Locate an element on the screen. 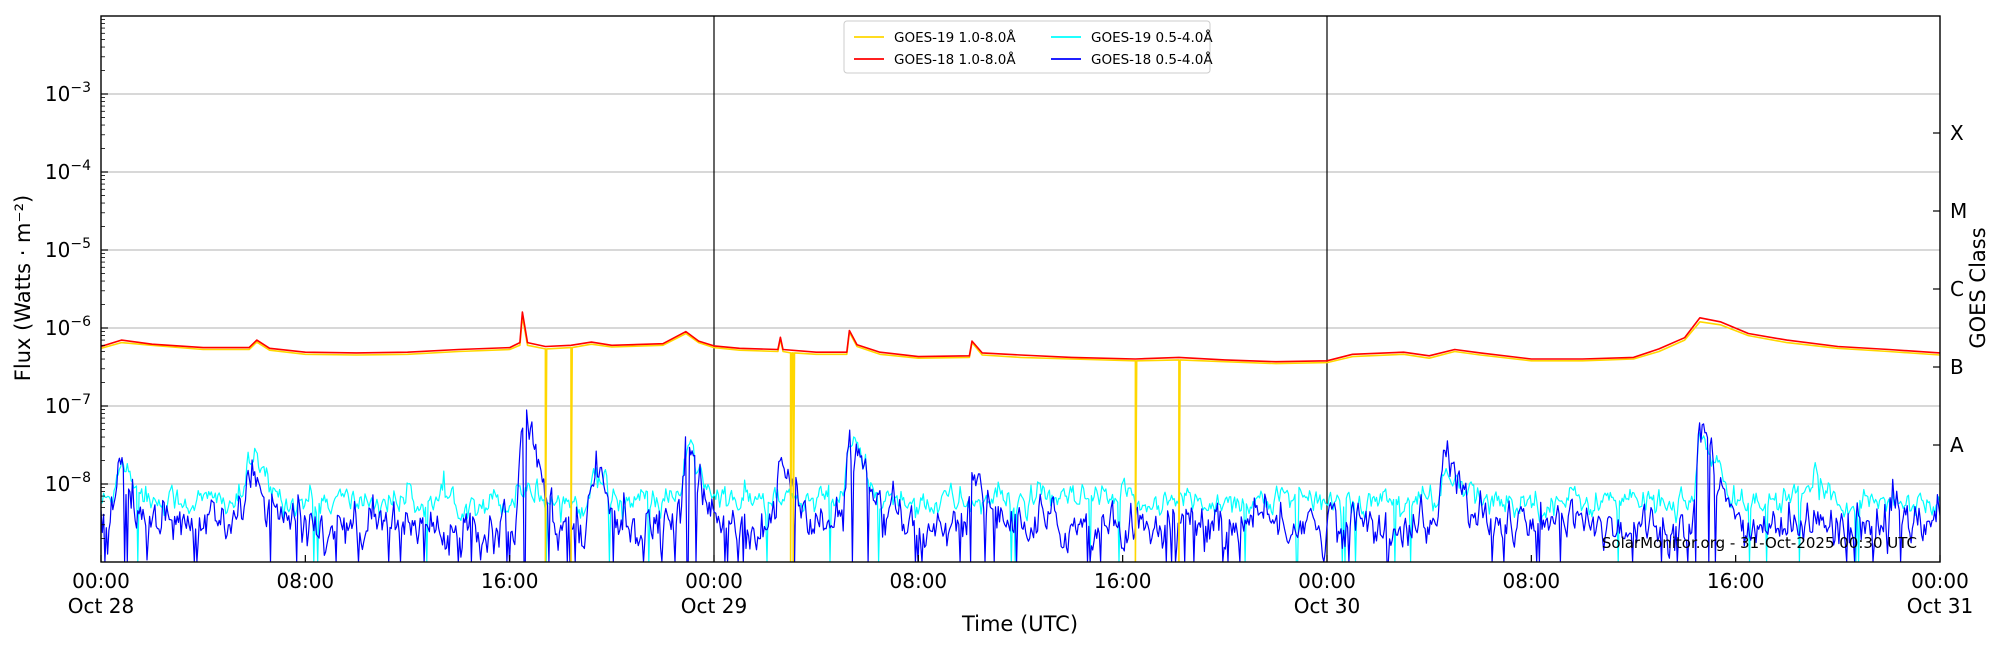 The width and height of the screenshot is (2000, 650). goes-class-label: M is located at coordinates (1958, 211).